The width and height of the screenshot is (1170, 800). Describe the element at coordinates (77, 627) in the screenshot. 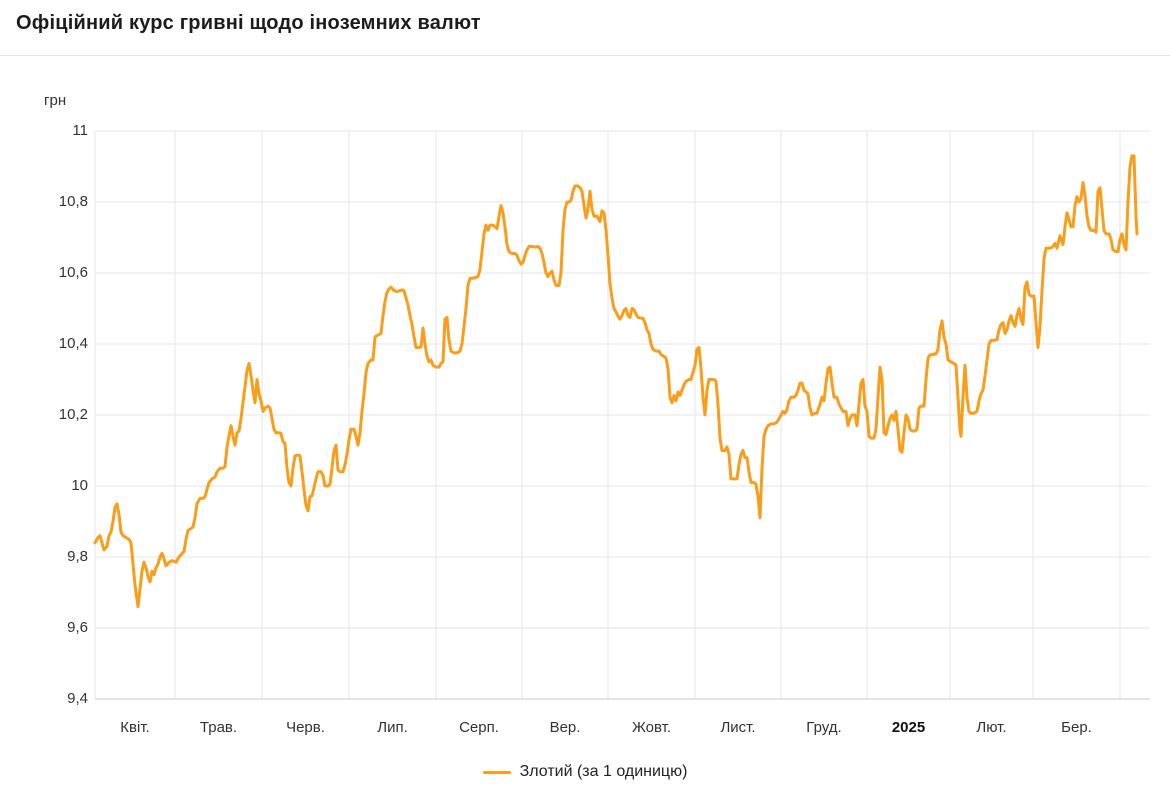

I see `y-tick-label: 9,6` at that location.